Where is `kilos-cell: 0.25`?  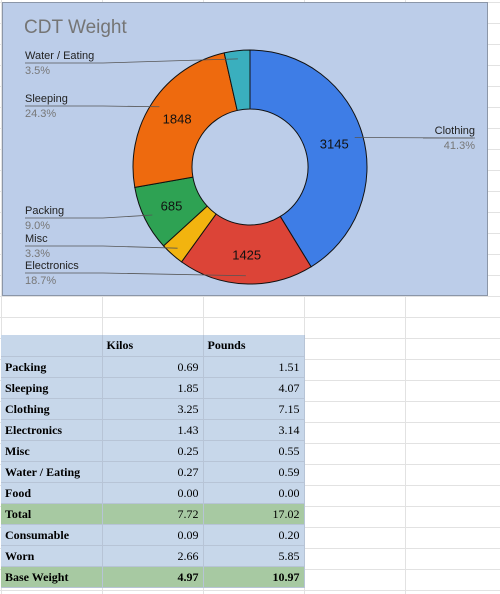 kilos-cell: 0.25 is located at coordinates (153, 451).